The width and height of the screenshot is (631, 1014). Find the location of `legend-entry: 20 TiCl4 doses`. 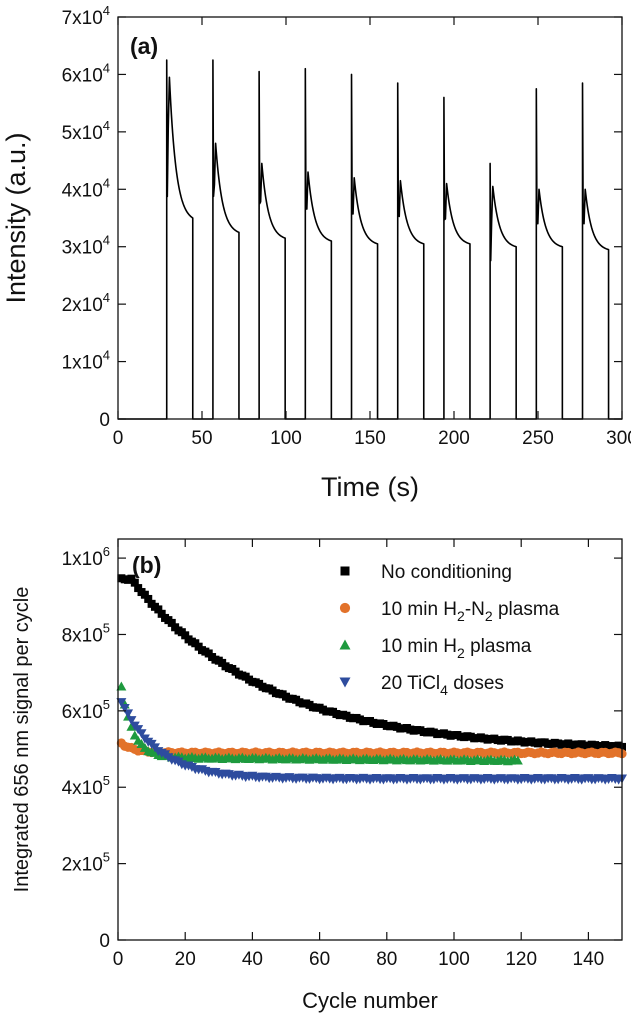

legend-entry: 20 TiCl4 doses is located at coordinates (442, 685).